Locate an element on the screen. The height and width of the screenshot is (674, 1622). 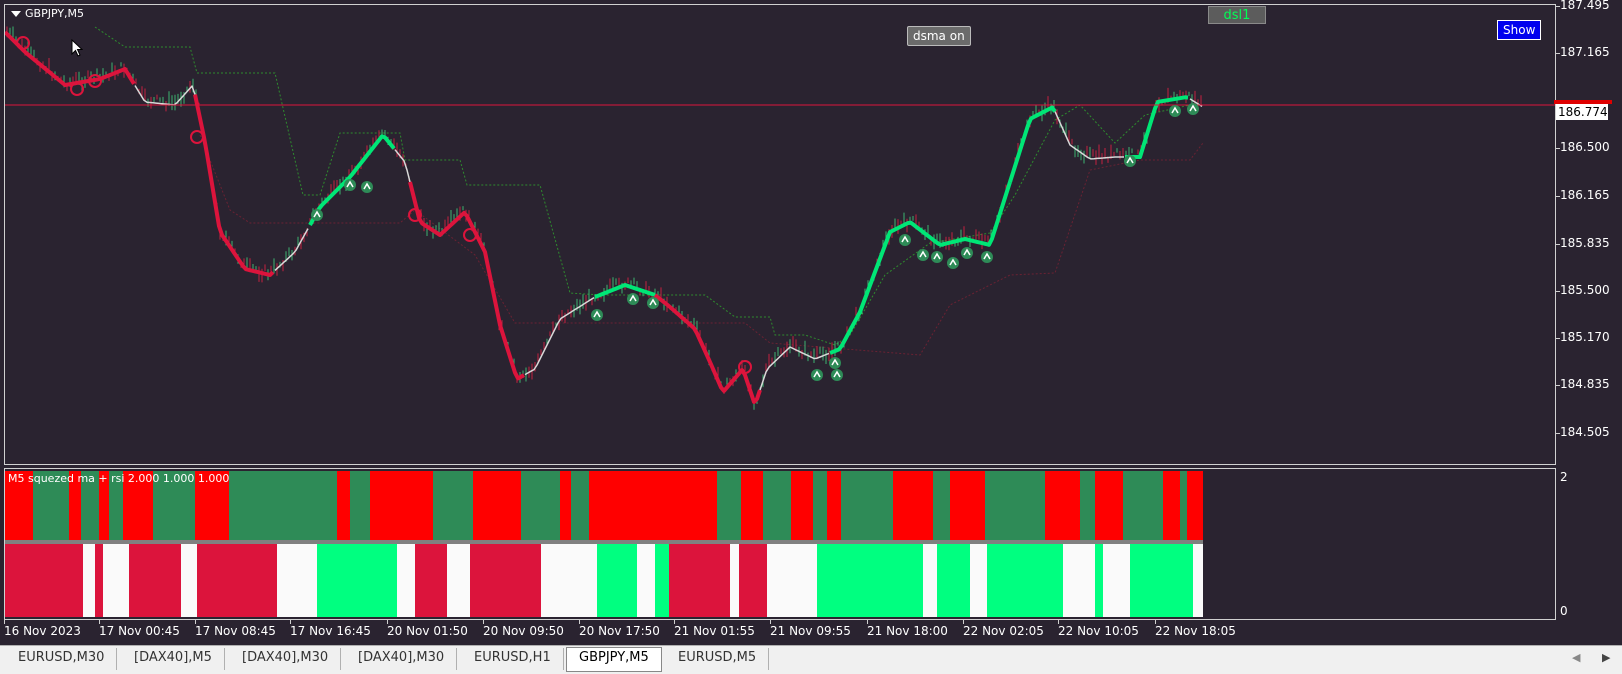
dsl-button: dsl1 is located at coordinates (1237, 15).